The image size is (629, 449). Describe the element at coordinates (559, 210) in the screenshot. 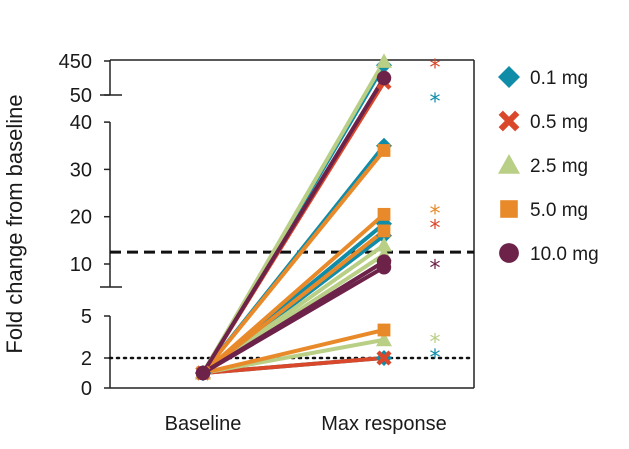

I see `legend-label: 5.0 mg` at that location.